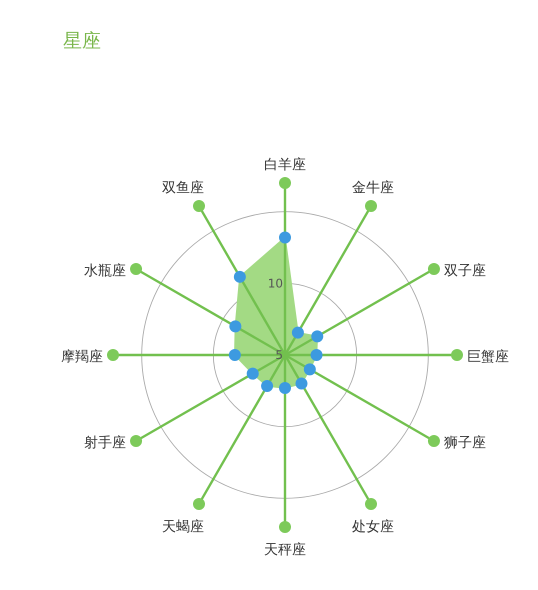 This screenshot has width=538, height=590. I want to click on category-label: 射手座, so click(105, 443).